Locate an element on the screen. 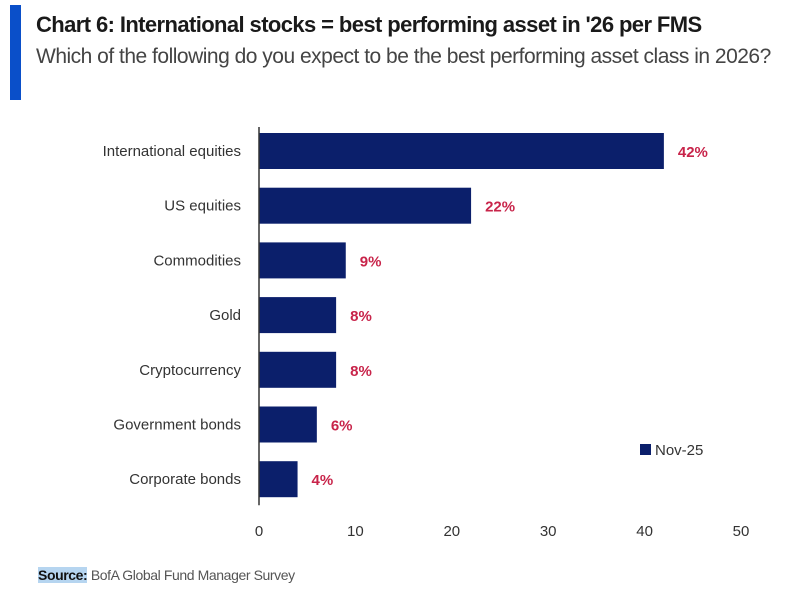 The width and height of the screenshot is (800, 592). legend: Nov-25 is located at coordinates (671, 450).